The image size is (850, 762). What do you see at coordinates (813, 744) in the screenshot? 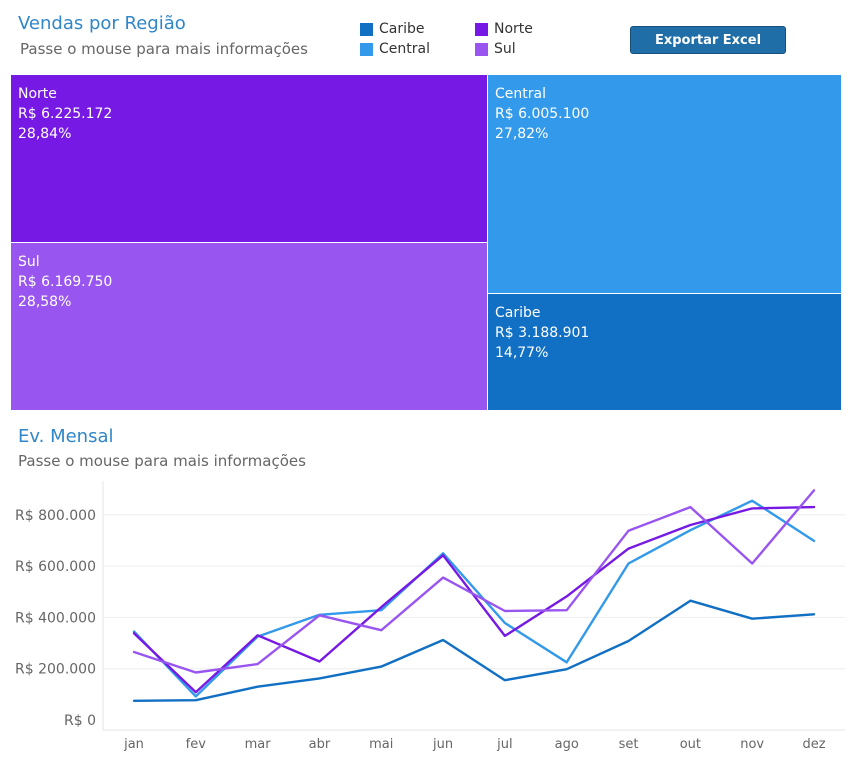
I see `x-tick-label: dez` at bounding box center [813, 744].